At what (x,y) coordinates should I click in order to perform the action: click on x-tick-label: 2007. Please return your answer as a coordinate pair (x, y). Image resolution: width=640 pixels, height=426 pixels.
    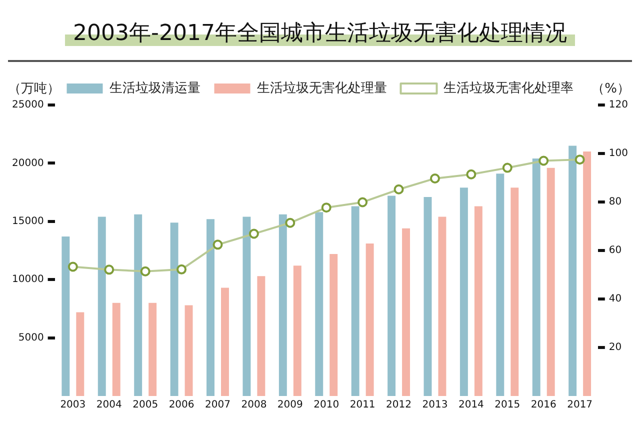
    Looking at the image, I should click on (217, 405).